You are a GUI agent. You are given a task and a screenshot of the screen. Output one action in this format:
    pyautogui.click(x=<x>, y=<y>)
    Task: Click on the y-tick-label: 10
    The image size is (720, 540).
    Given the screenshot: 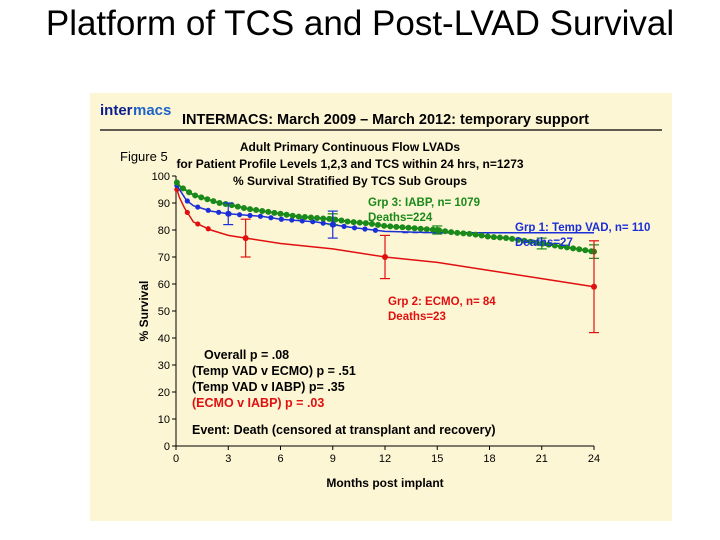 What is the action you would take?
    pyautogui.click(x=164, y=420)
    